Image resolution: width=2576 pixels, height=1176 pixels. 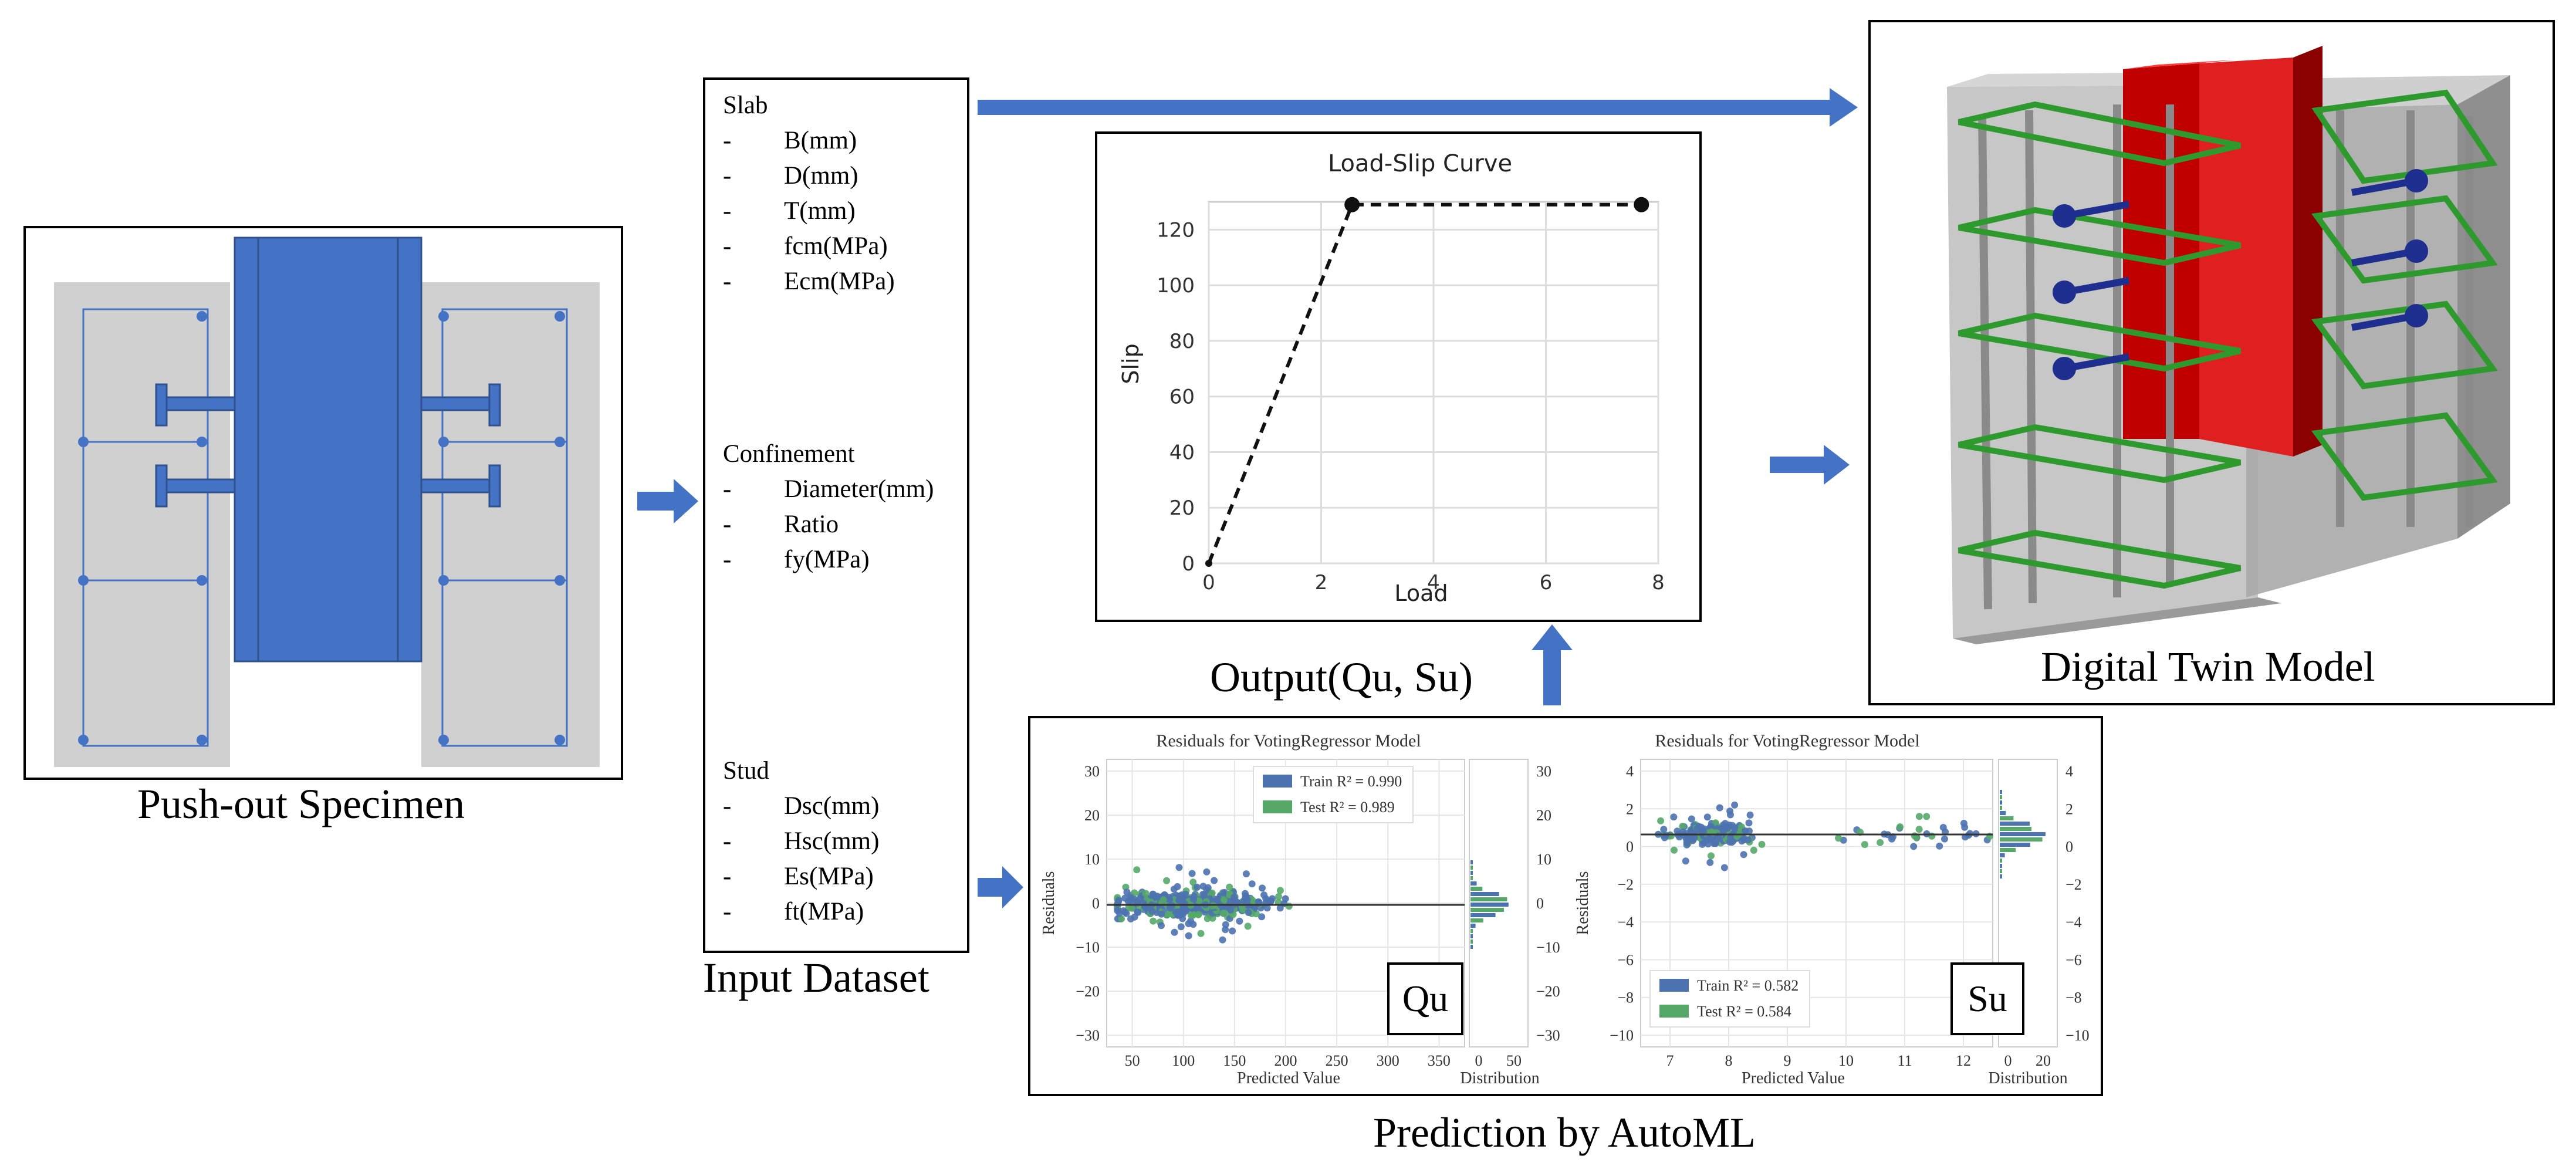 What do you see at coordinates (793, 911) in the screenshot?
I see `dataset-item: - ft(MPa)` at bounding box center [793, 911].